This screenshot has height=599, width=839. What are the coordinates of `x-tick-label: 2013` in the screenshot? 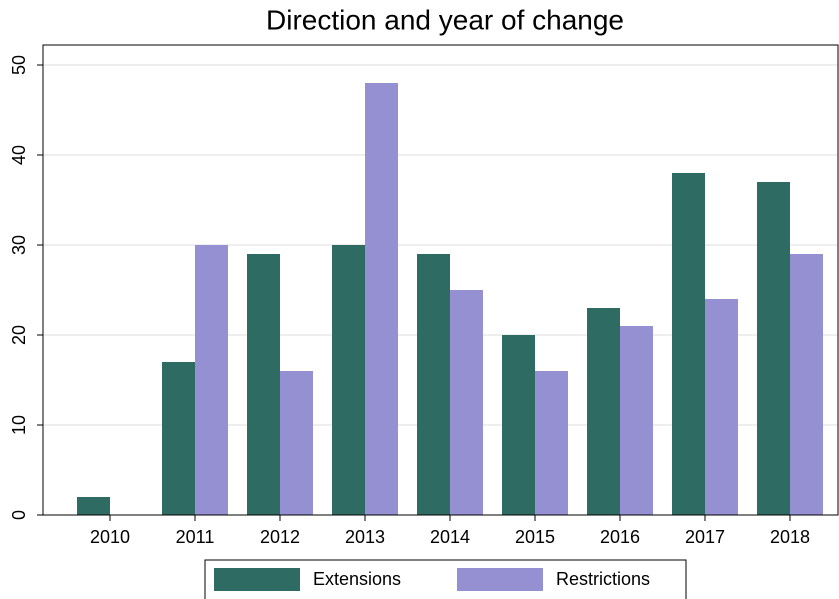 It's located at (365, 537).